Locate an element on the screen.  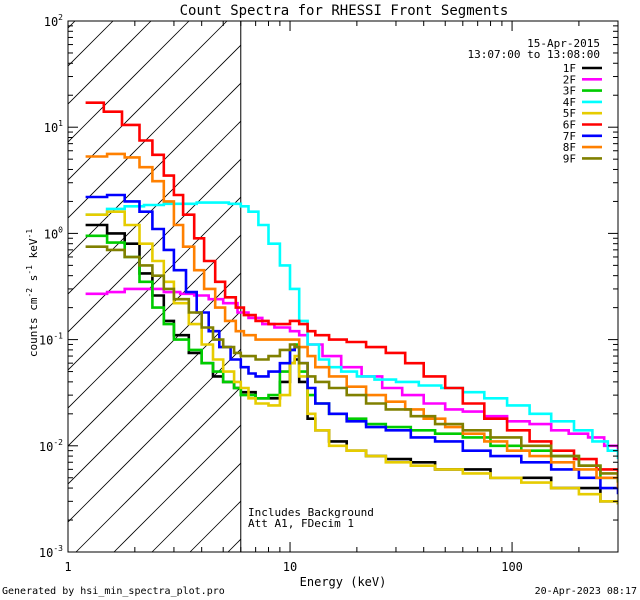
y-tick-label: 10⁻¹ is located at coordinates (51, 340).